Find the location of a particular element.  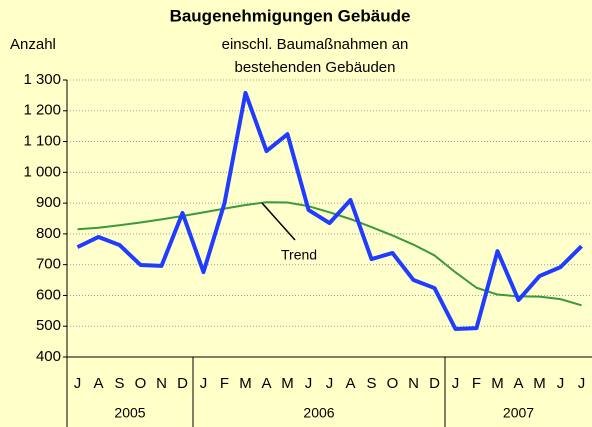

y-tick-label: 1 000 is located at coordinates (42, 171).